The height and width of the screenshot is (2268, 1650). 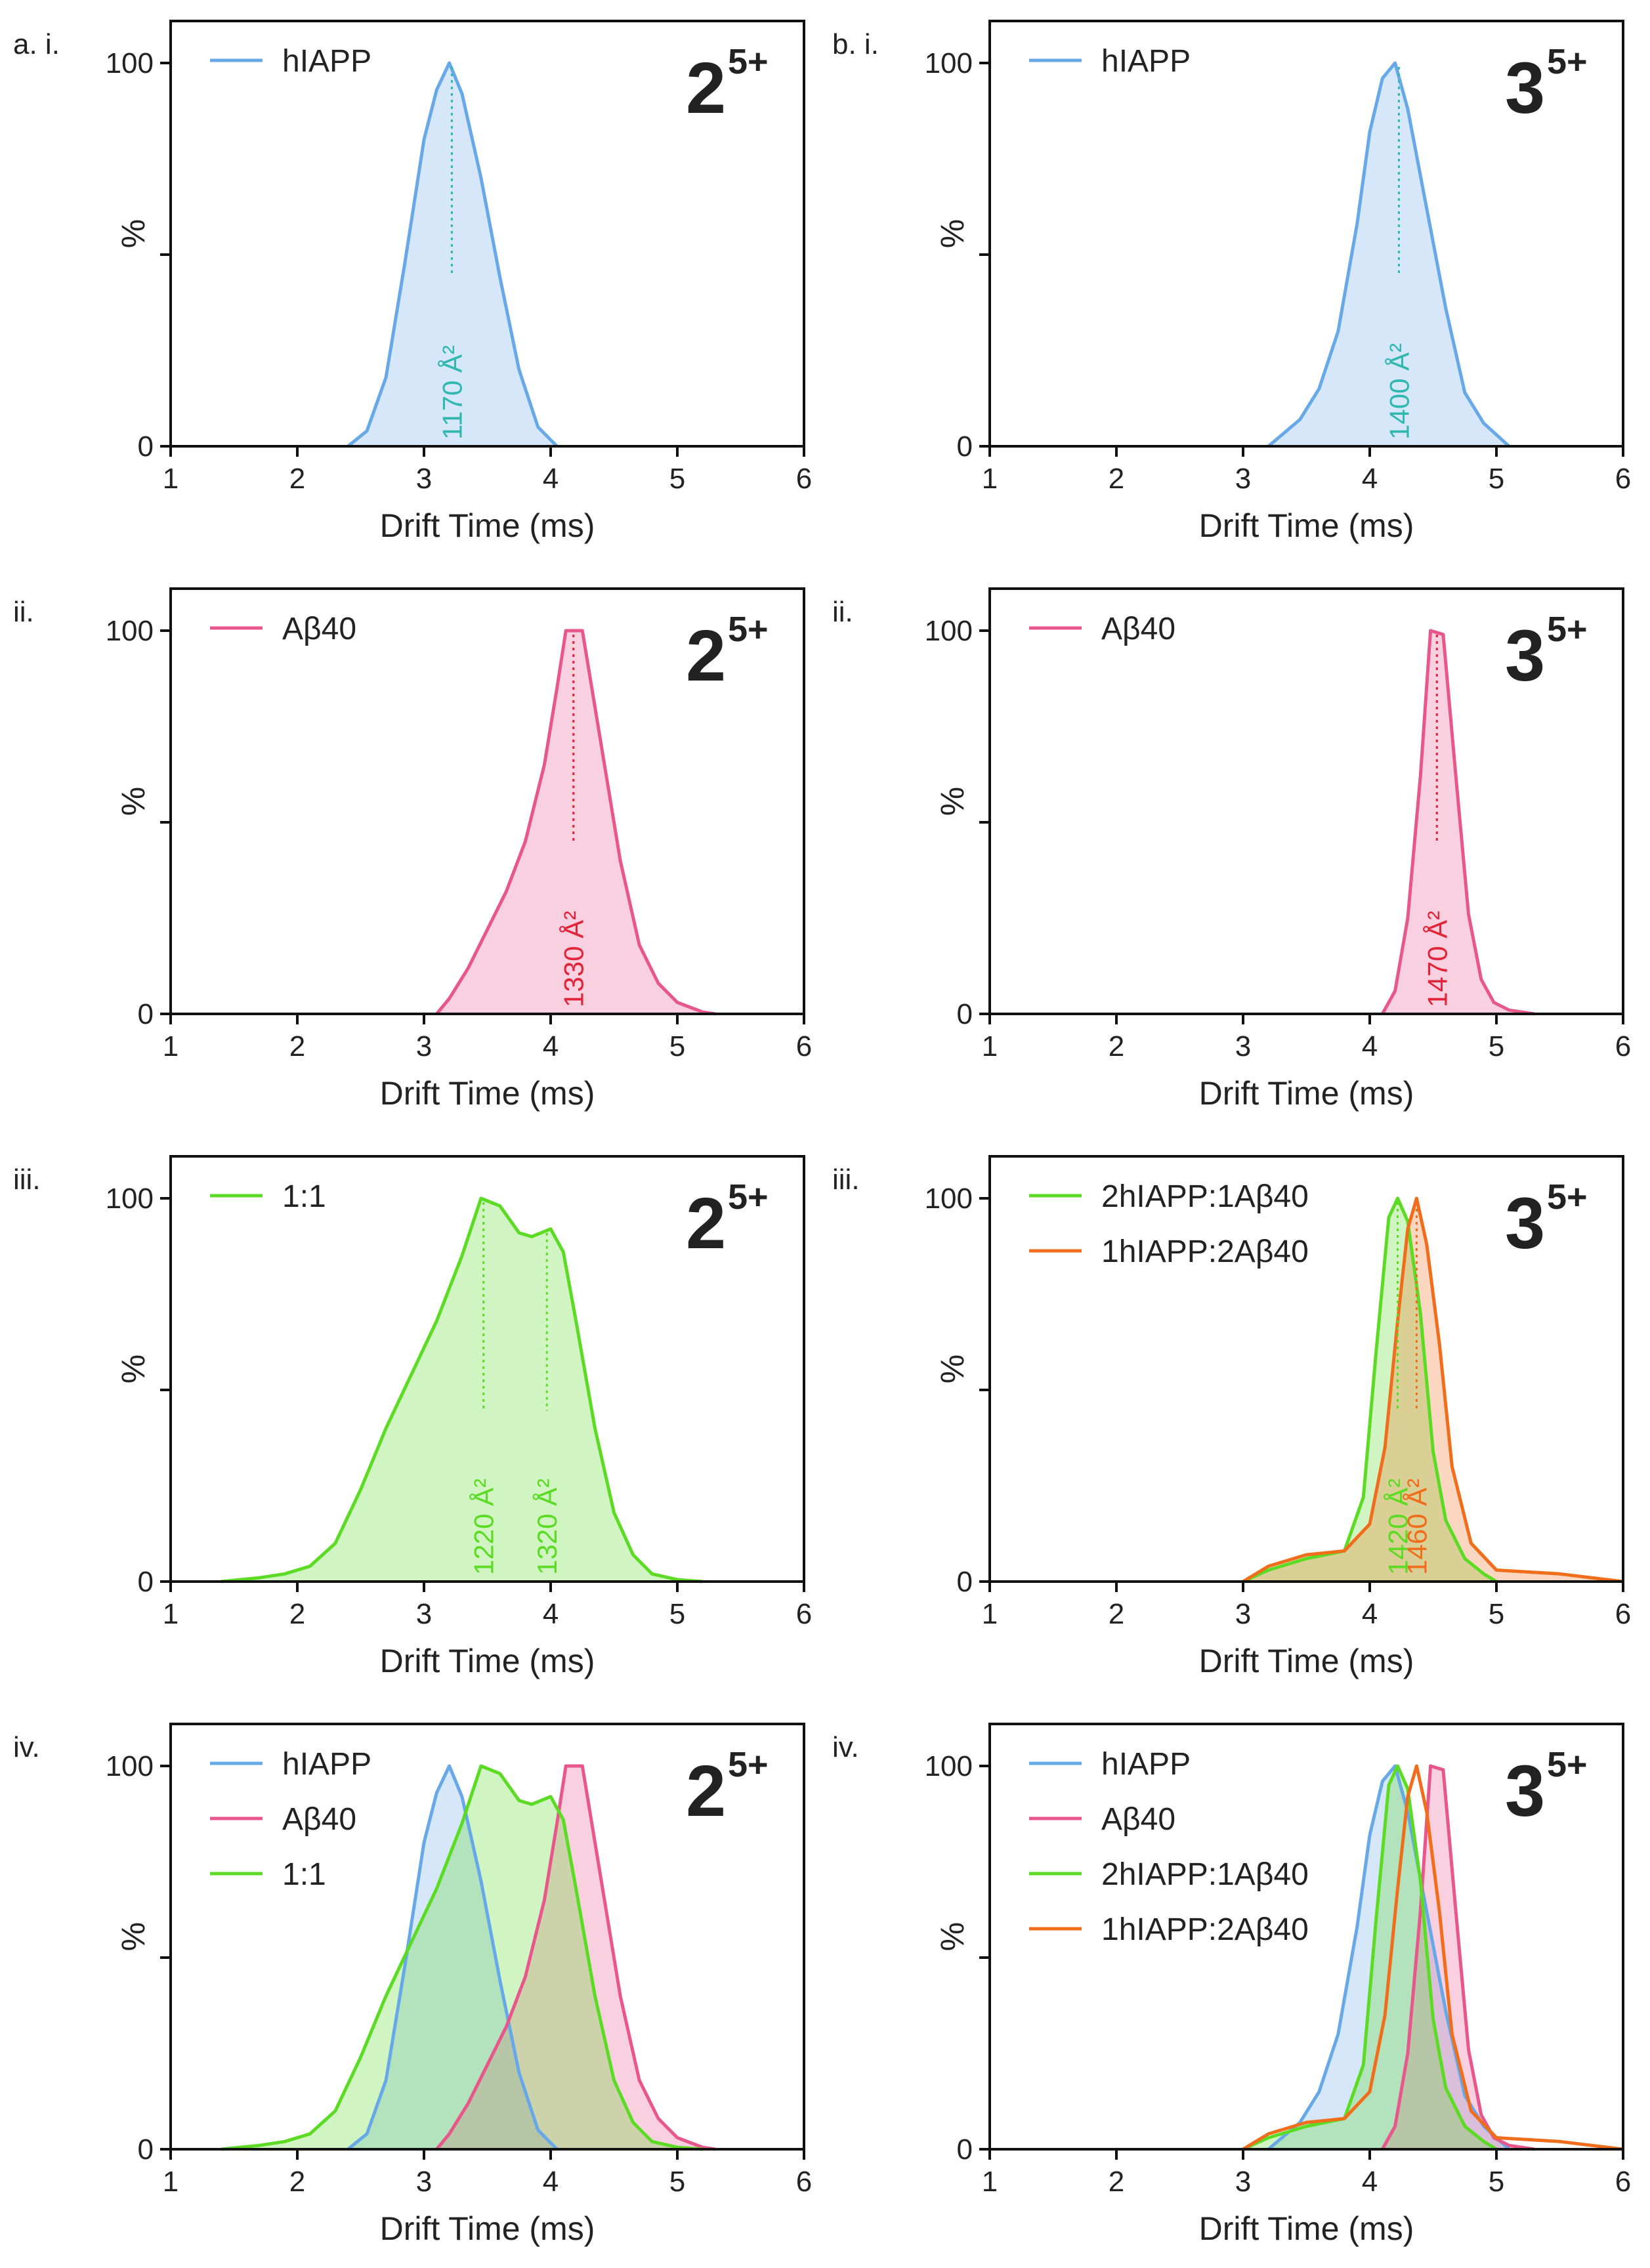 I want to click on panel-label: b. i., so click(x=855, y=44).